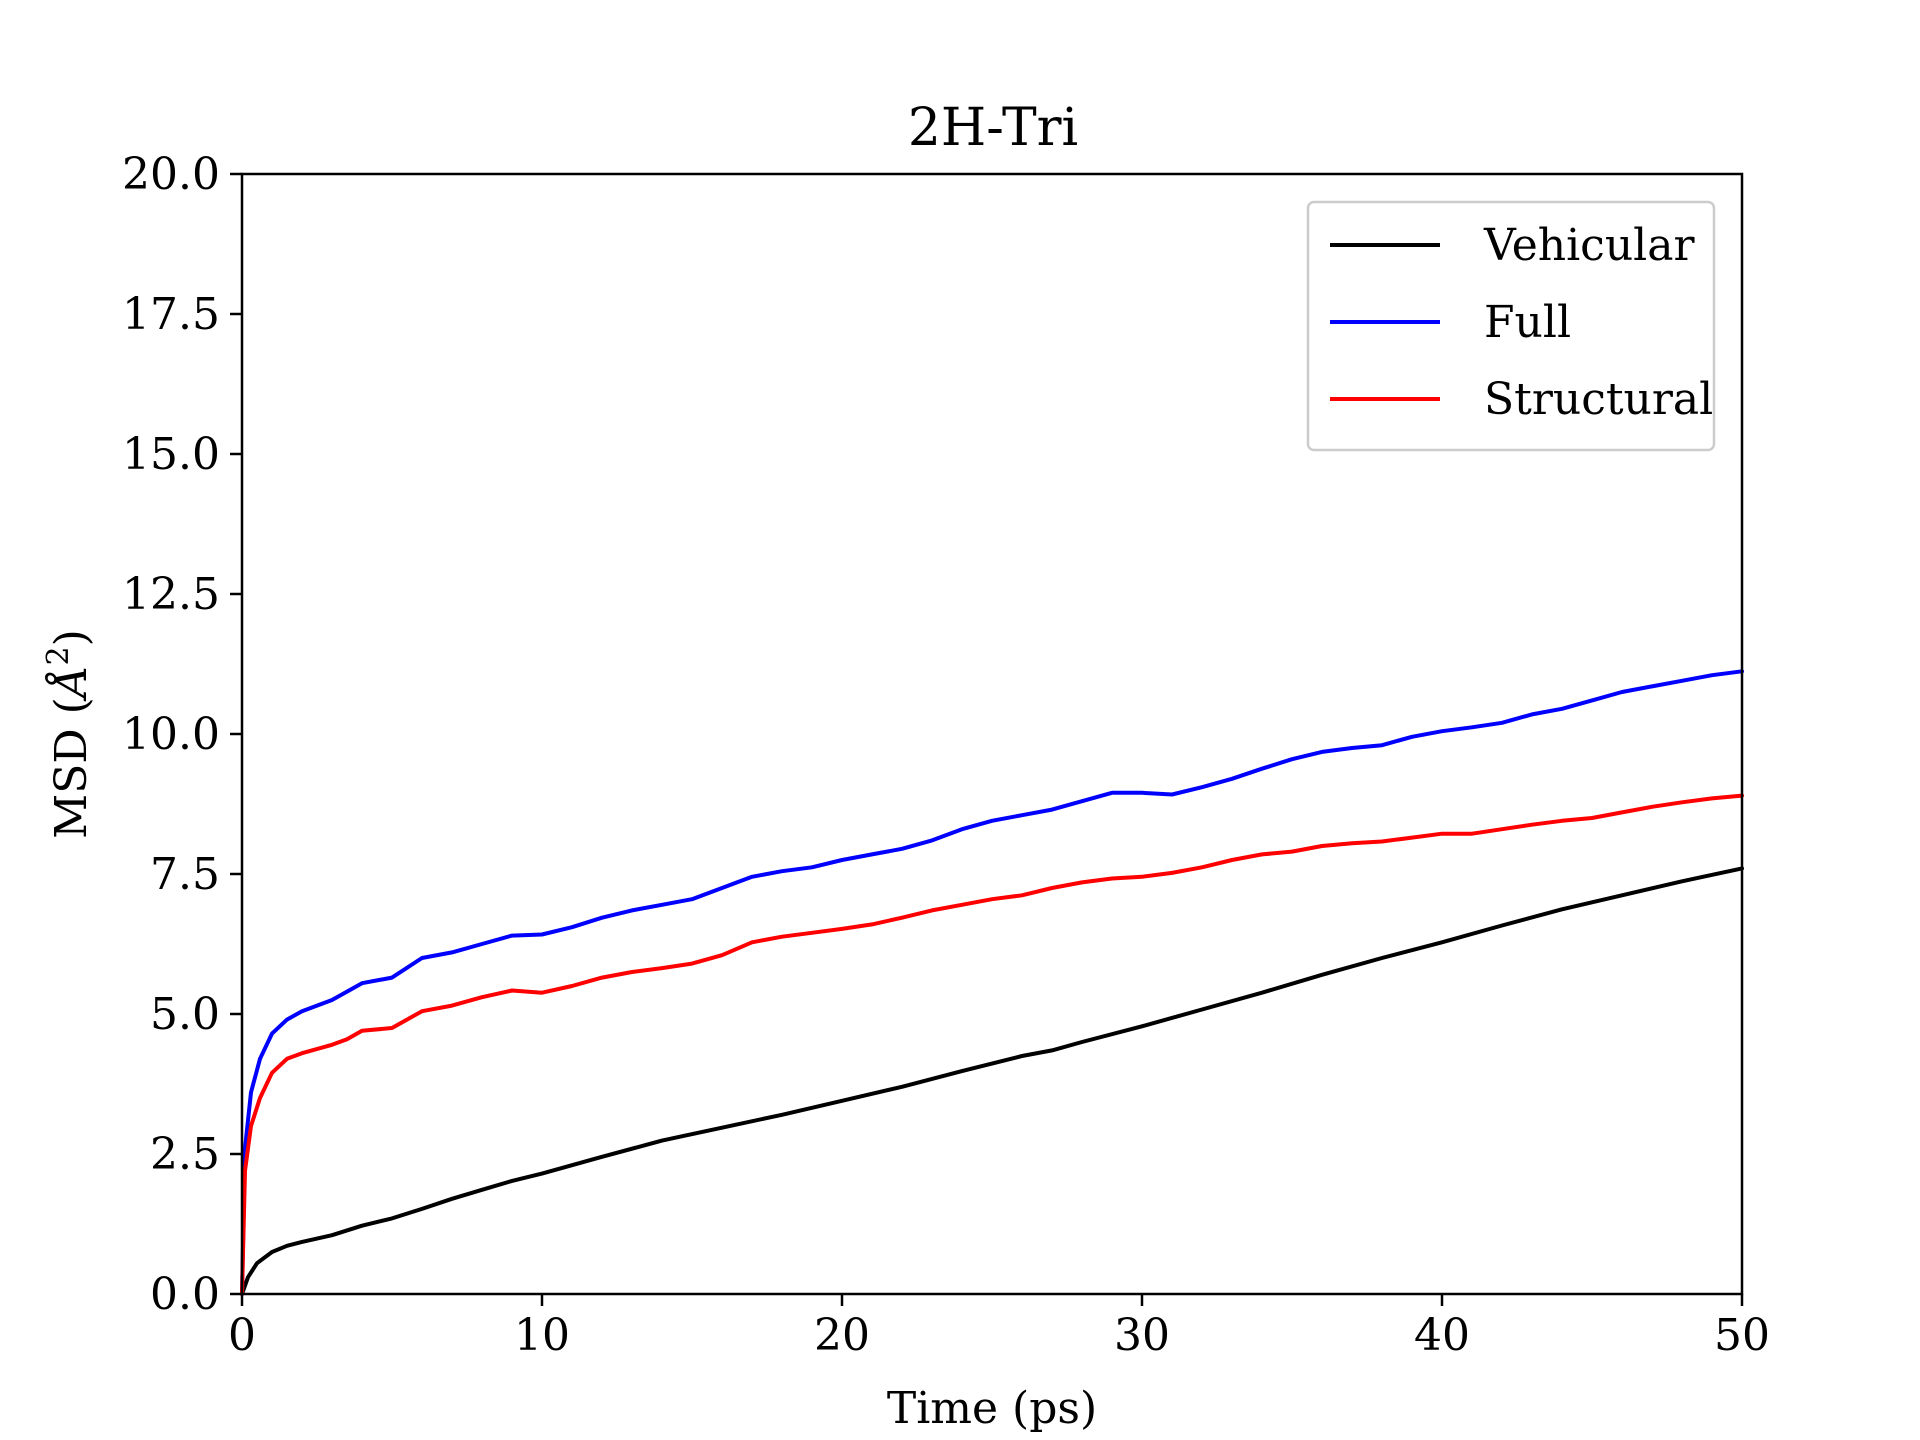 This screenshot has height=1440, width=1920. Describe the element at coordinates (70, 683) in the screenshot. I see `y-axis-label-symbol: Å` at that location.